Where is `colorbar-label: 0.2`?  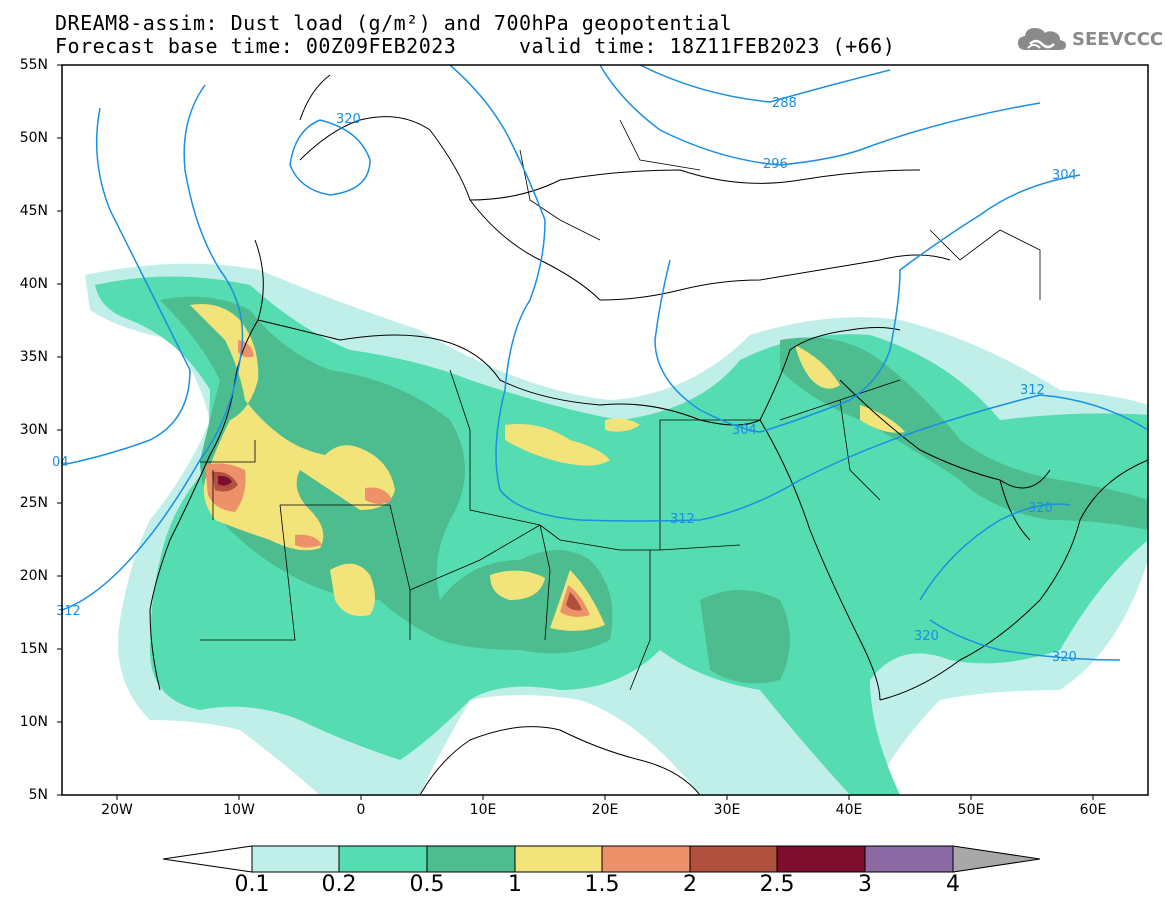 colorbar-label: 0.2 is located at coordinates (339, 884).